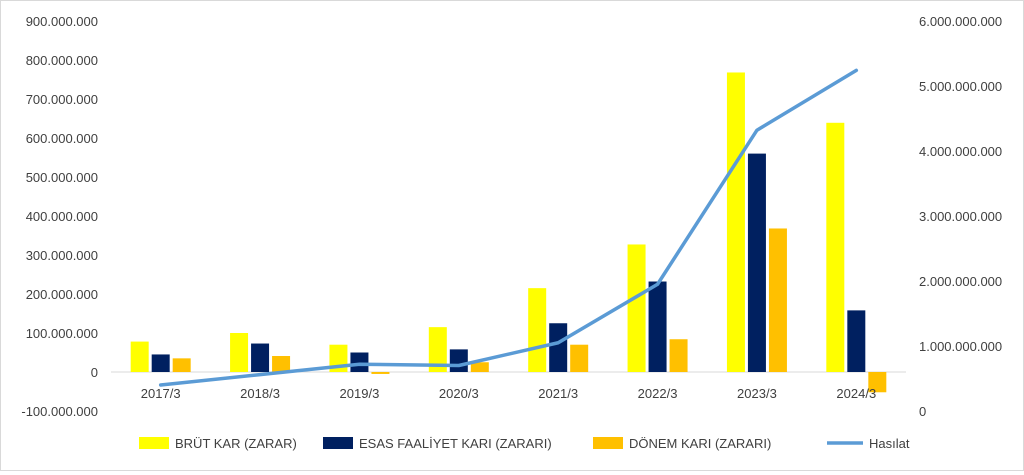 This screenshot has height=475, width=1024. I want to click on right-axis-tick-label: 2.000.000.000, so click(960, 281).